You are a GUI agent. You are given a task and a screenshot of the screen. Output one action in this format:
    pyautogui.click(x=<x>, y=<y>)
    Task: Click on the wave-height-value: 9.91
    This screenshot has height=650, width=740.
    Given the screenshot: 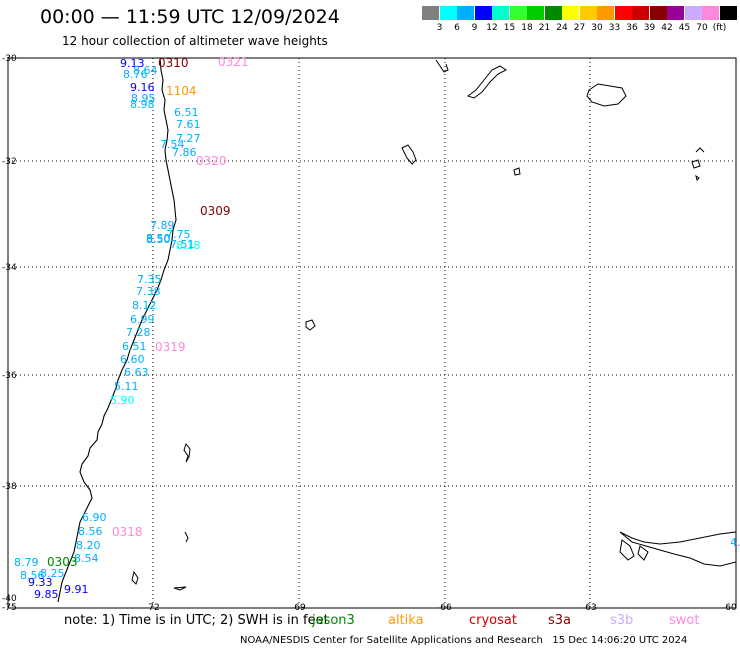 What is the action you would take?
    pyautogui.click(x=76, y=589)
    